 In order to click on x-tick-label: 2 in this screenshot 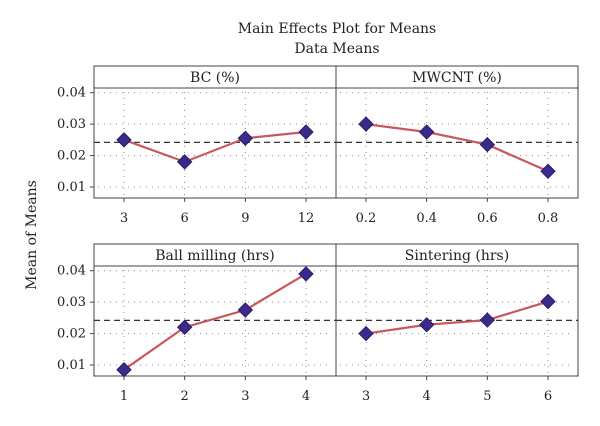, I will do `click(185, 396)`.